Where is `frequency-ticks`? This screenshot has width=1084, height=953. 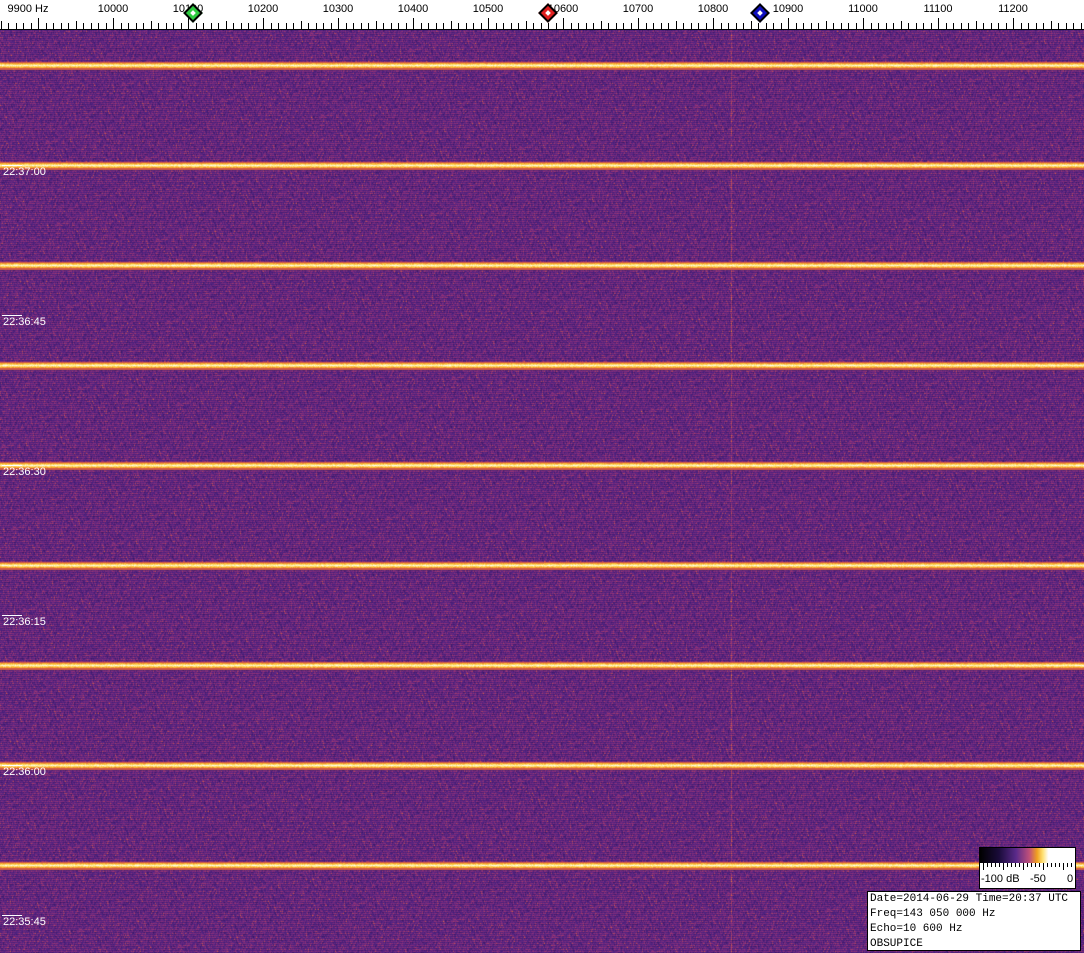 frequency-ticks is located at coordinates (542, 24).